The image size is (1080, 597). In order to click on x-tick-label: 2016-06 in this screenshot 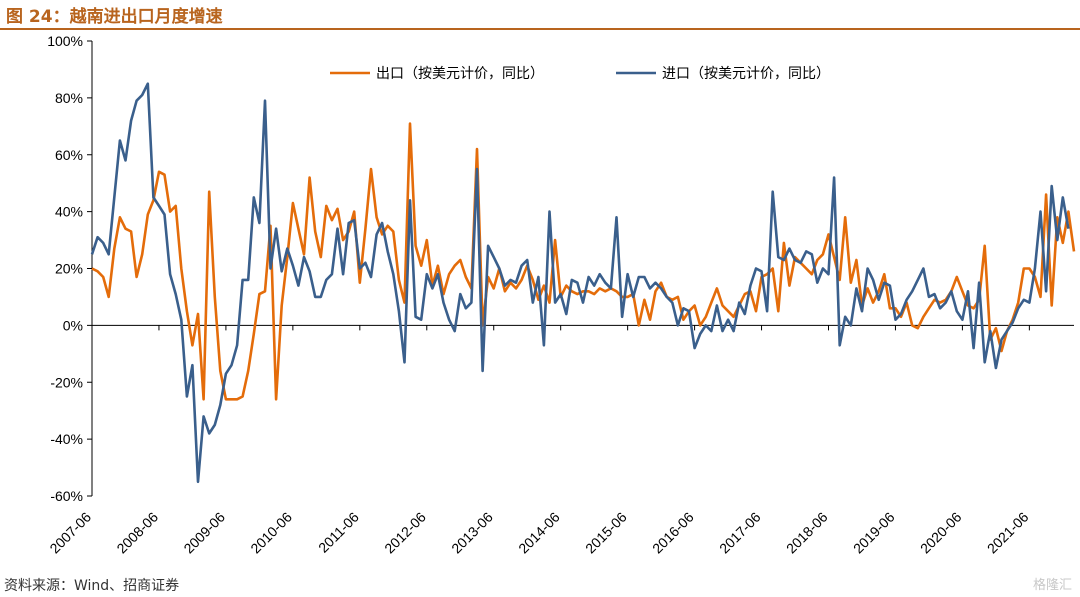, I will do `click(673, 533)`.